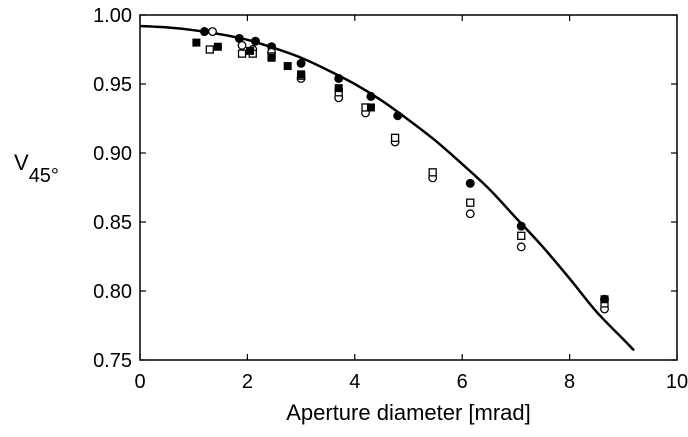 Image resolution: width=688 pixels, height=437 pixels. What do you see at coordinates (354, 382) in the screenshot?
I see `x-tick-label: 4` at bounding box center [354, 382].